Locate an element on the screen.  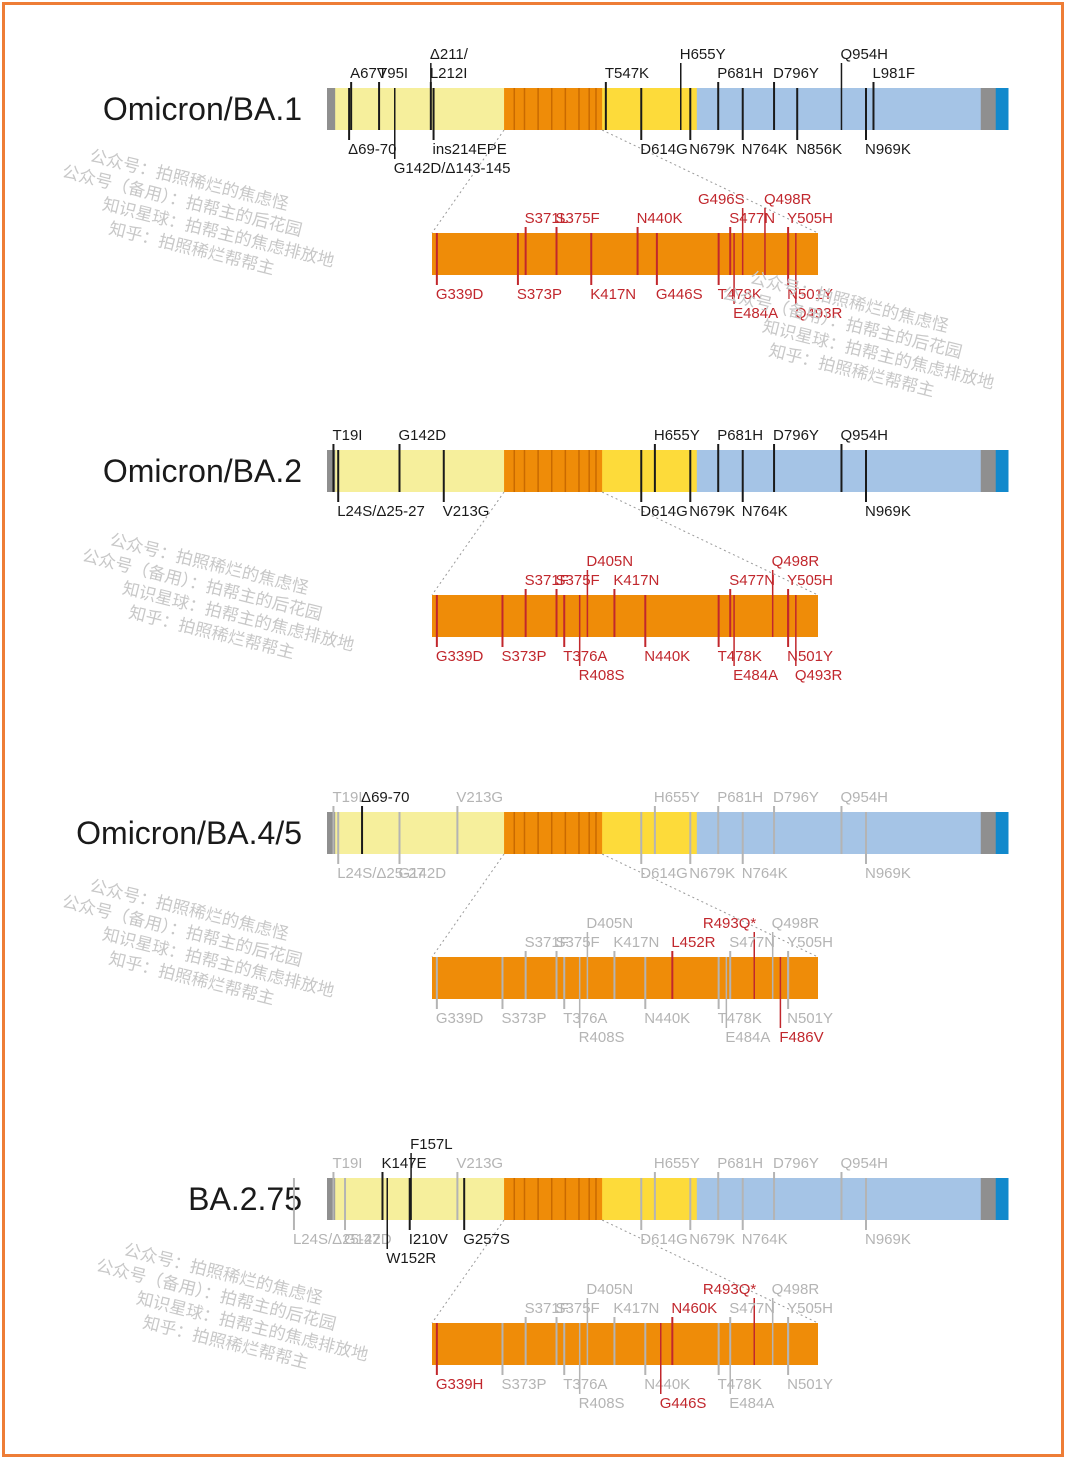
mutation-label: G142D/Δ143-145 is located at coordinates (452, 168).